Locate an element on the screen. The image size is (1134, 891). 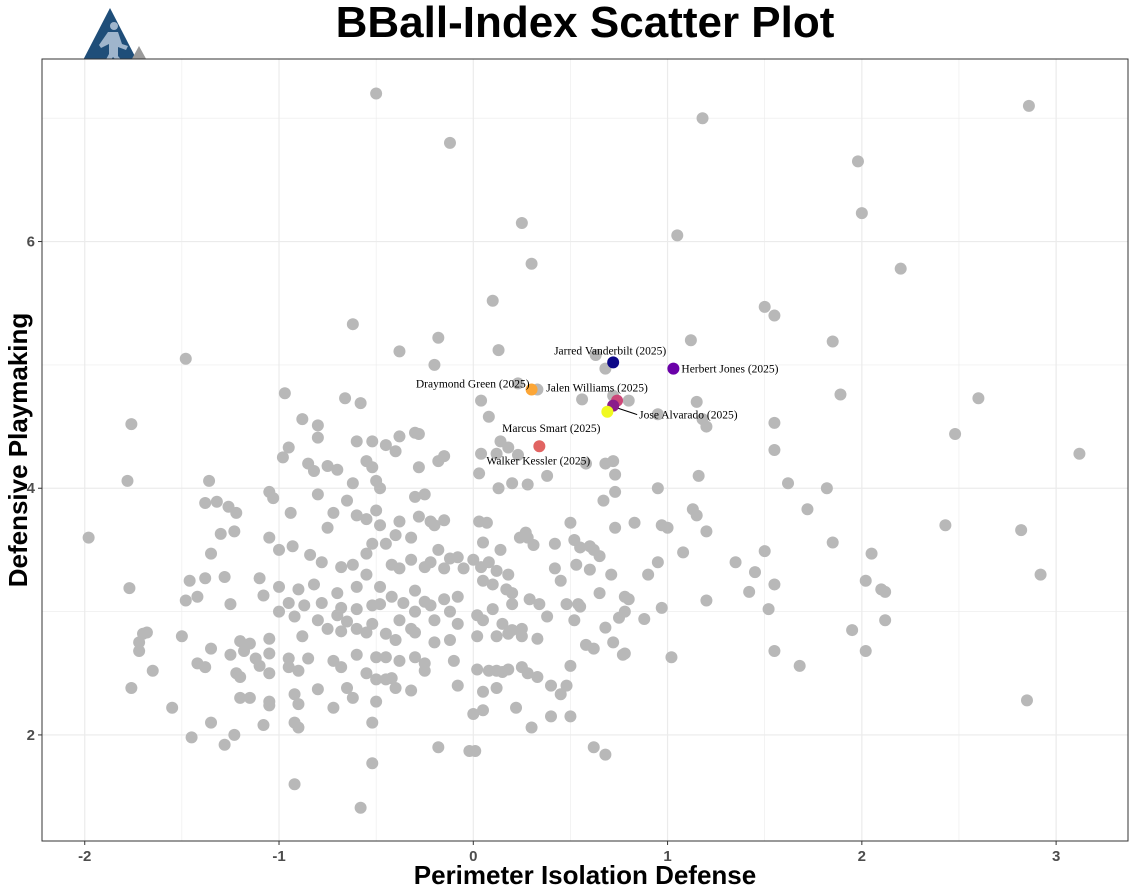
y-tick-label: 4 is located at coordinates (31, 488).